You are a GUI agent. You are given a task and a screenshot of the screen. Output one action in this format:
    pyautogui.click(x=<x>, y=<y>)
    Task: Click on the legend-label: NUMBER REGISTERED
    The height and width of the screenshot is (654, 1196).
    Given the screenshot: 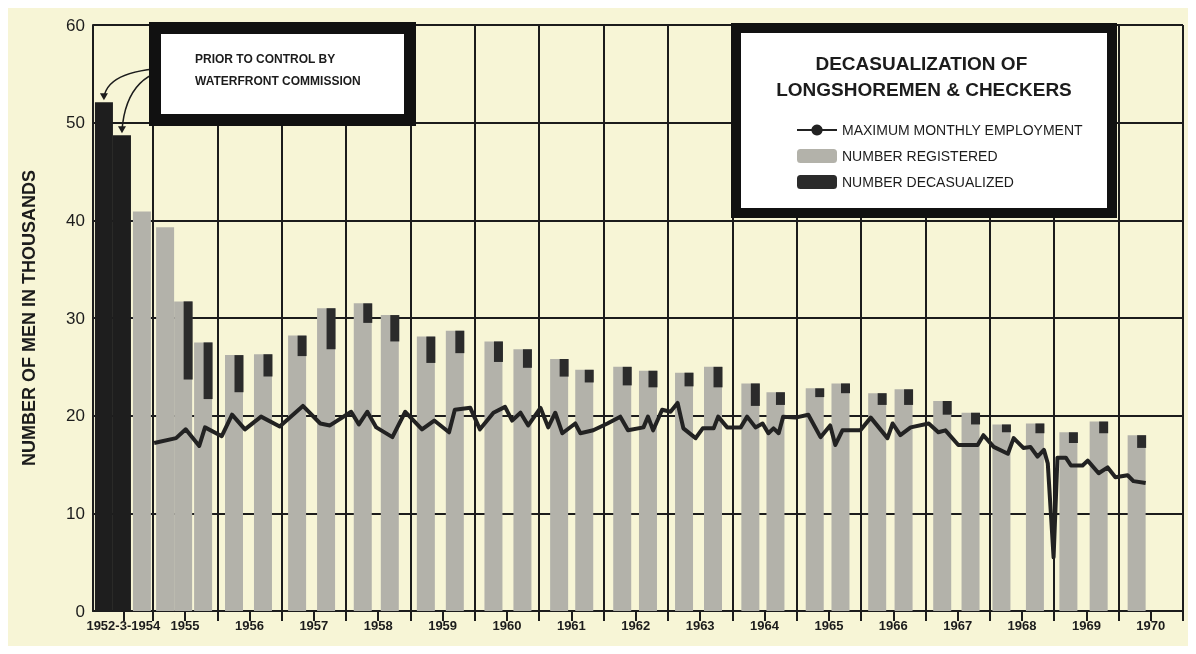 What is the action you would take?
    pyautogui.click(x=920, y=156)
    